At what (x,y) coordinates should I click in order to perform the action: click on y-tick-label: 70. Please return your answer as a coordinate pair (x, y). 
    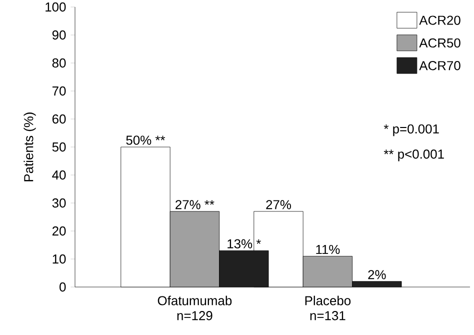
    Looking at the image, I should click on (59, 91).